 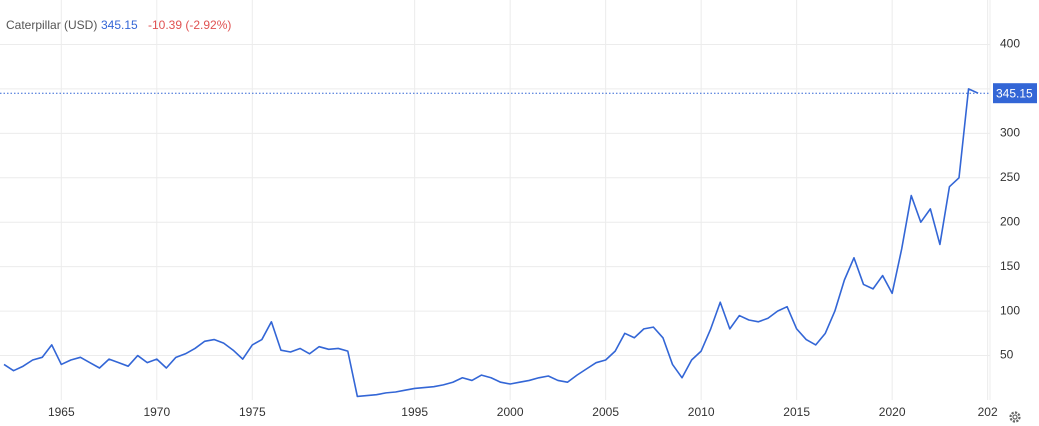 I want to click on x-tick-label: 2015, so click(x=796, y=412).